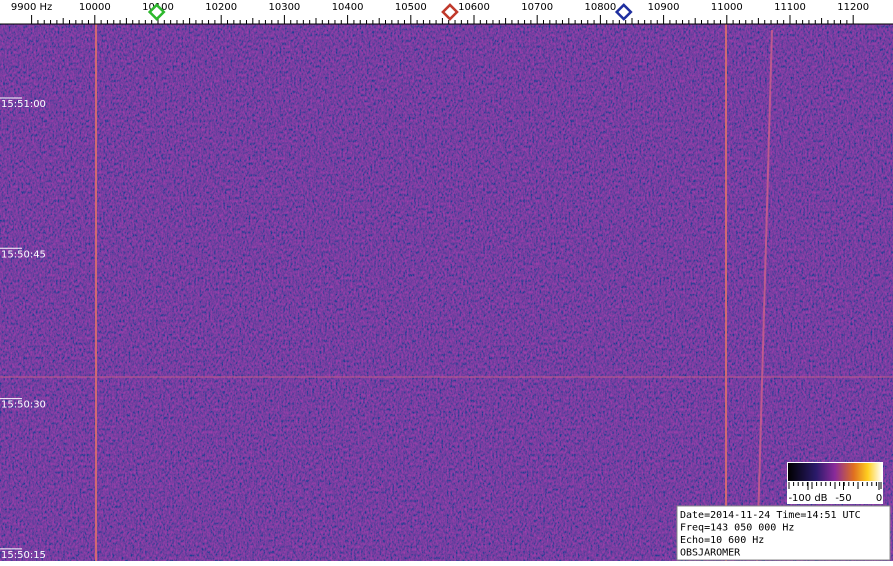 The image size is (893, 566). I want to click on x-tick-label: 10400, so click(348, 7).